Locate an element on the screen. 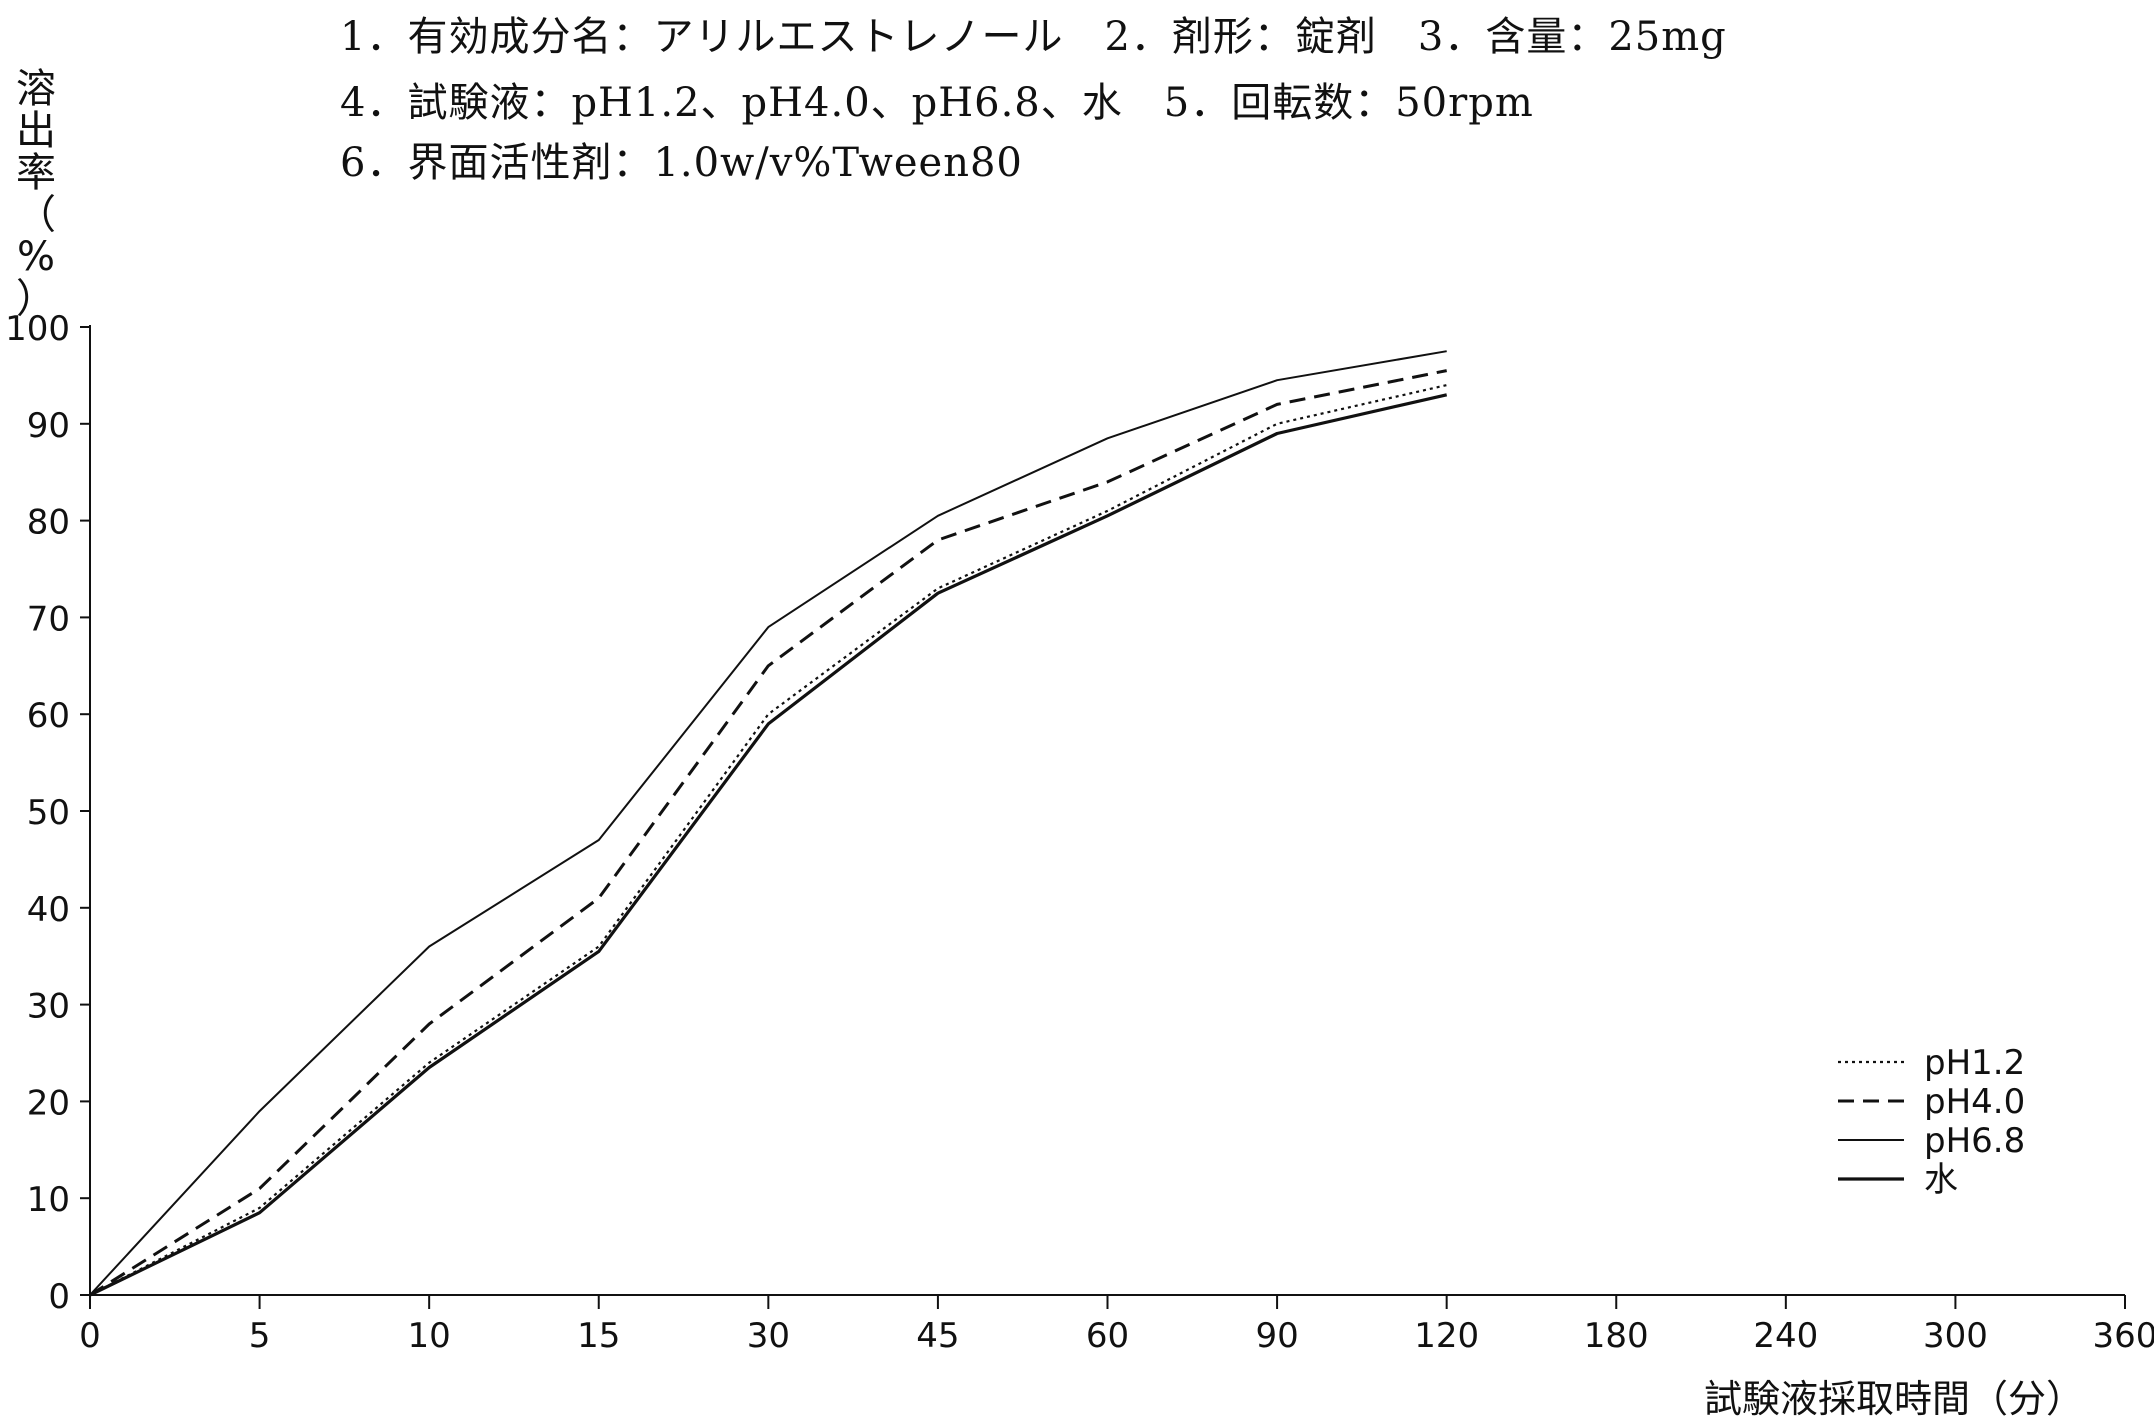 This screenshot has width=2154, height=1423. y-axis-label-char: 溶 is located at coordinates (36, 89).